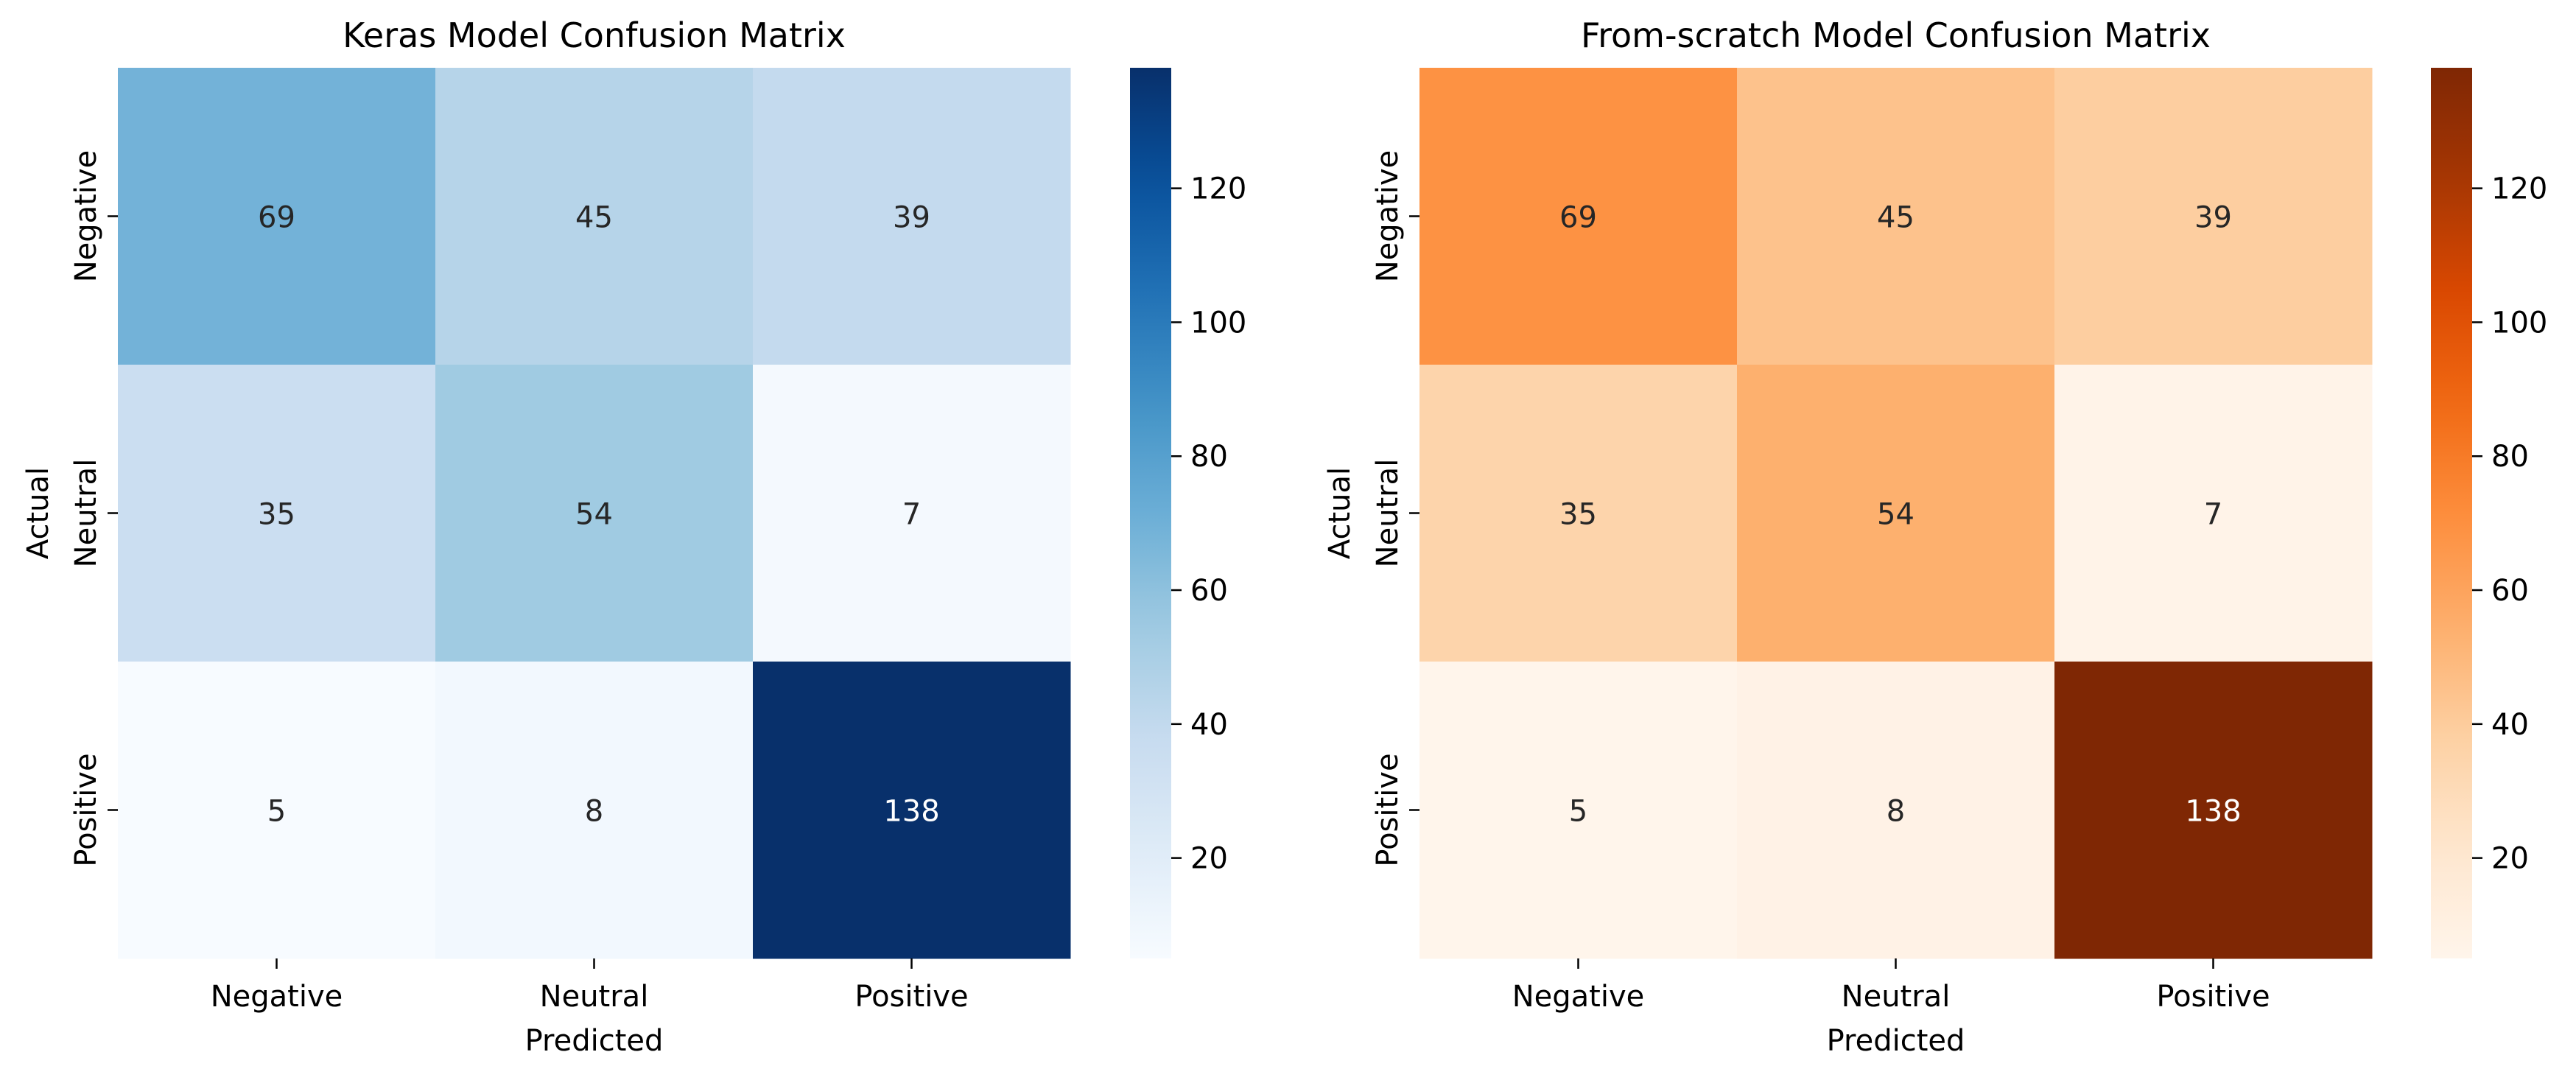 Image resolution: width=2576 pixels, height=1080 pixels. Describe the element at coordinates (1896, 35) in the screenshot. I see `chart-title: From-scratch Model Confusion Matrix` at that location.